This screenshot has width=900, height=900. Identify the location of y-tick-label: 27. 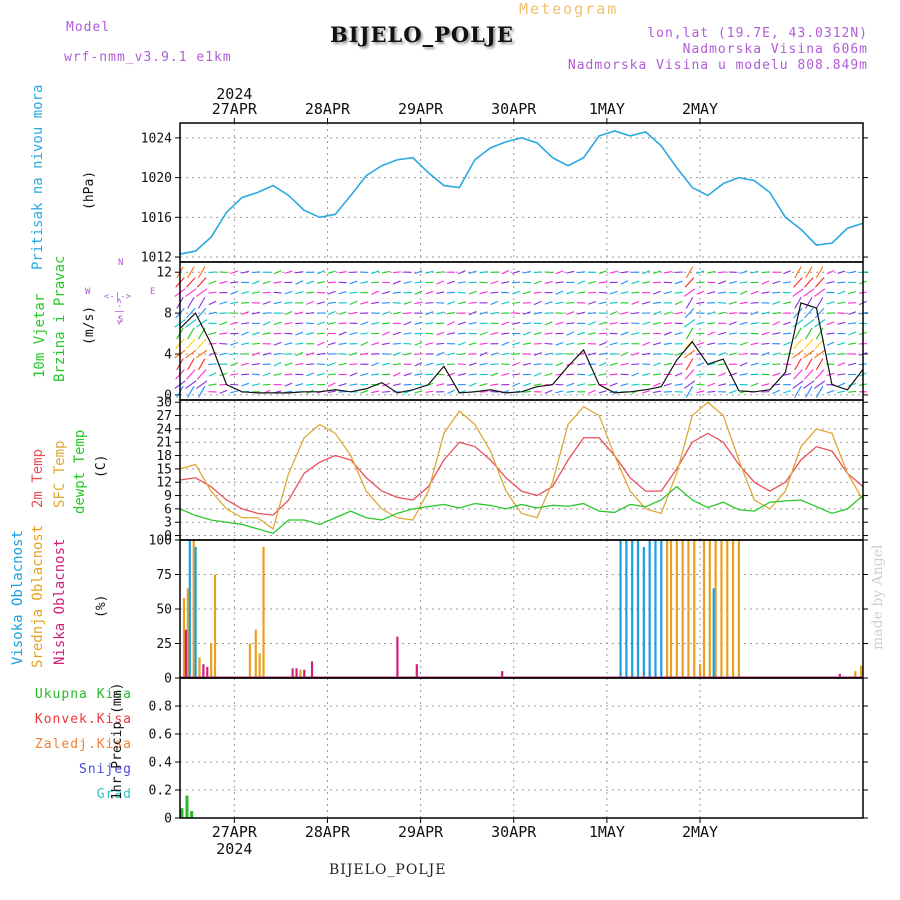
(164, 416).